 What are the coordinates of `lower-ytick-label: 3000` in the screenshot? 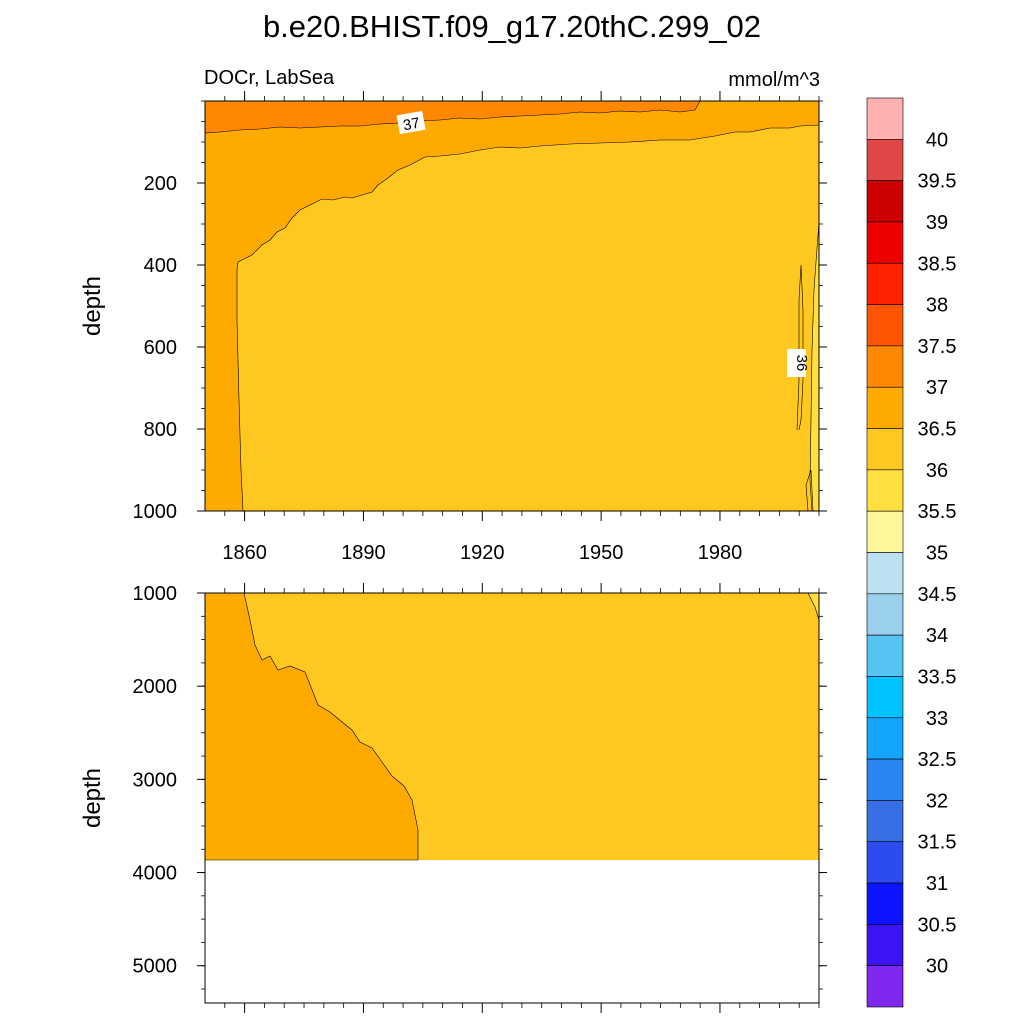 It's located at (155, 780).